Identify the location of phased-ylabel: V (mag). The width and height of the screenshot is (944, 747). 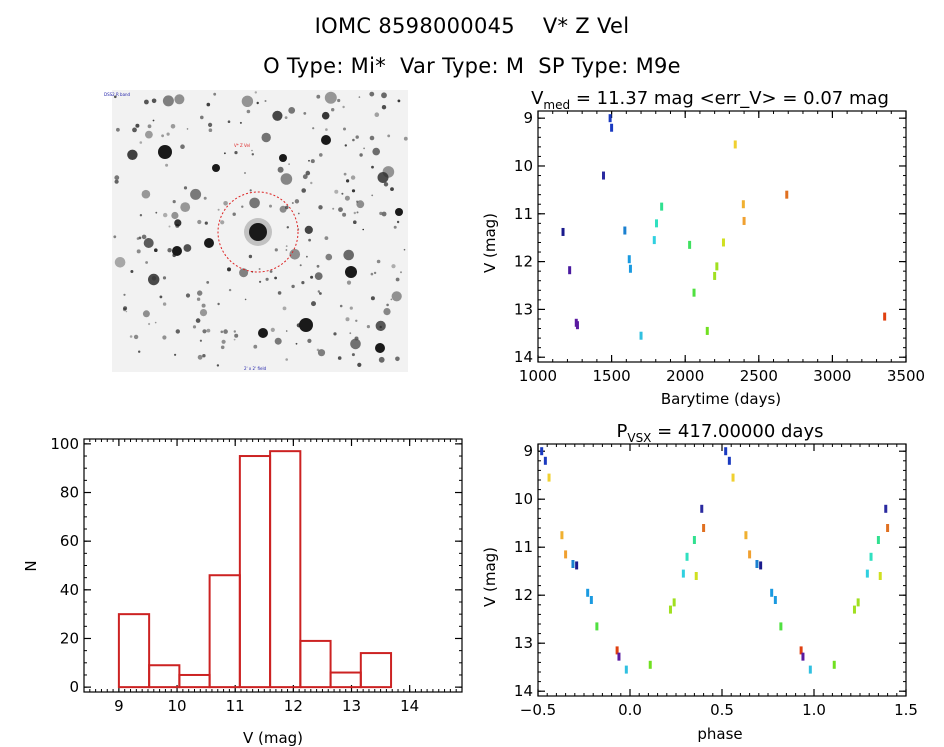
(490, 577).